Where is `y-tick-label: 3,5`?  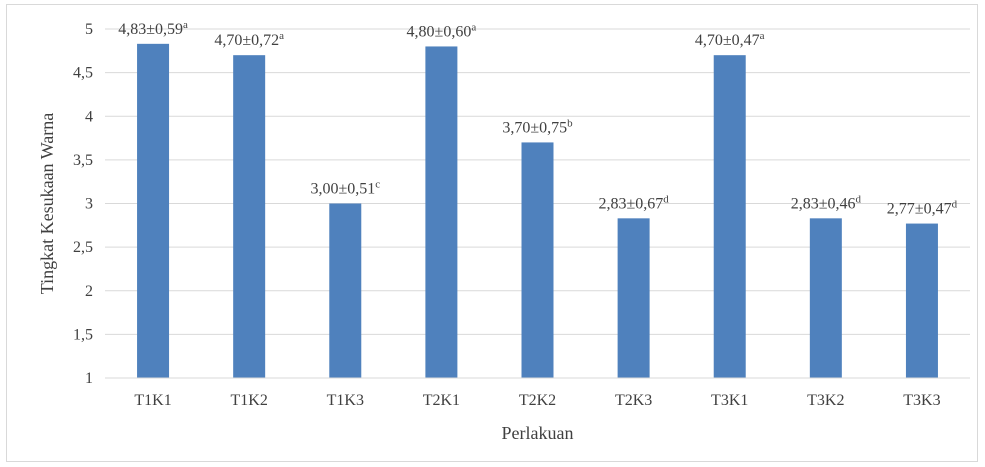
y-tick-label: 3,5 is located at coordinates (83, 160).